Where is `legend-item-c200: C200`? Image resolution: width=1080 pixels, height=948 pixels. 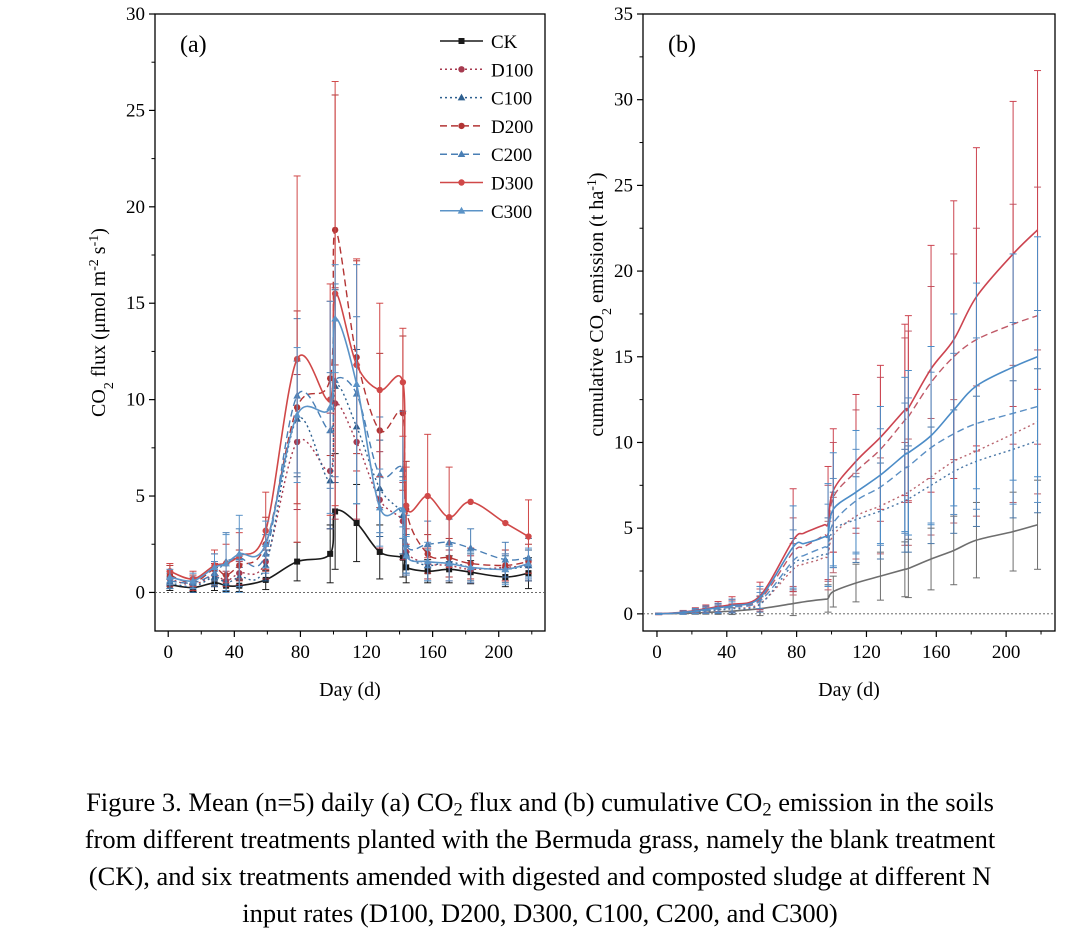 legend-item-c200: C200 is located at coordinates (486, 155).